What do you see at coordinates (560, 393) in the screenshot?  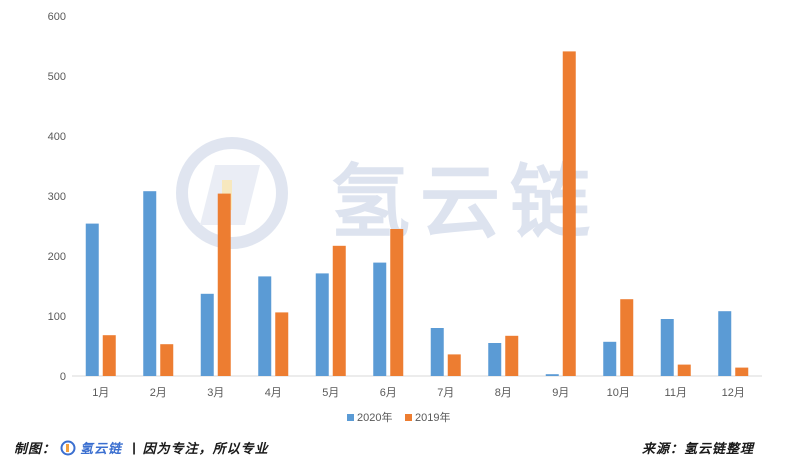 I see `x-tick-label: 9月` at bounding box center [560, 393].